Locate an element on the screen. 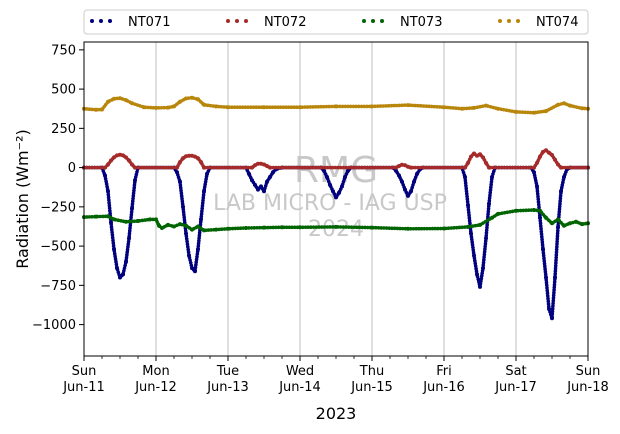 The width and height of the screenshot is (620, 434). x-tick-label-date: Jun-15 is located at coordinates (371, 387).